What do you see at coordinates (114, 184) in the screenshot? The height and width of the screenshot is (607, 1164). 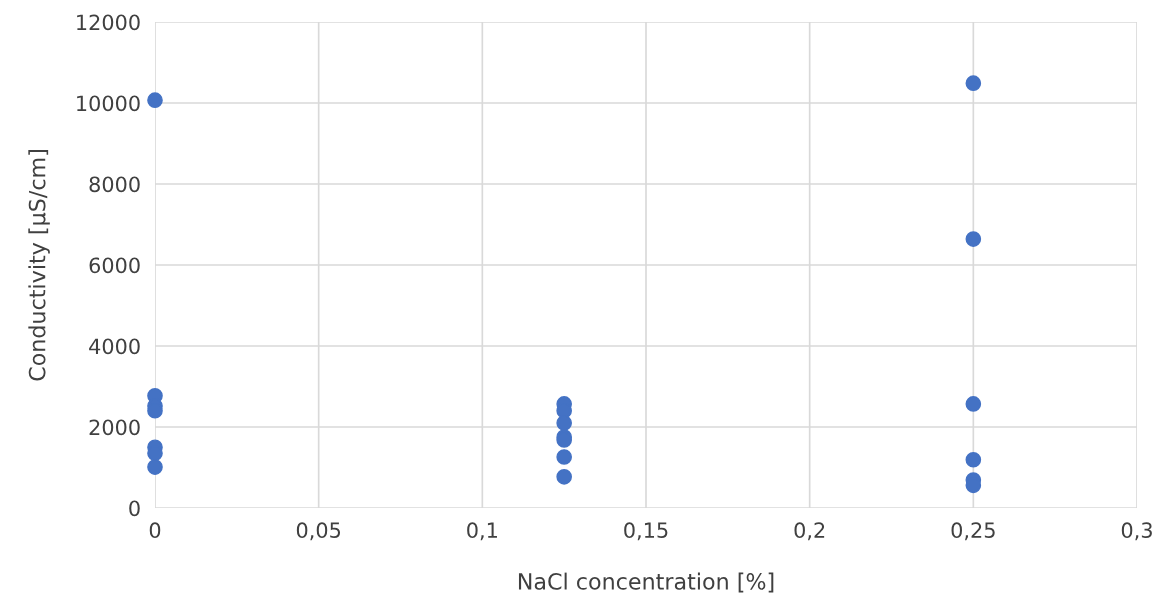 I see `y-tick-label: 8000` at bounding box center [114, 184].